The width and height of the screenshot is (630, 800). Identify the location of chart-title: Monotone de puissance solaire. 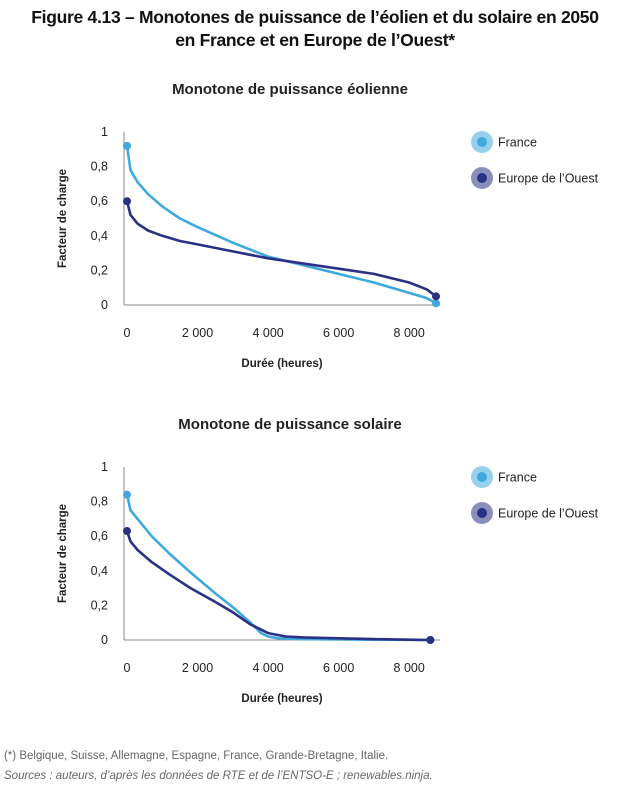
(289, 424).